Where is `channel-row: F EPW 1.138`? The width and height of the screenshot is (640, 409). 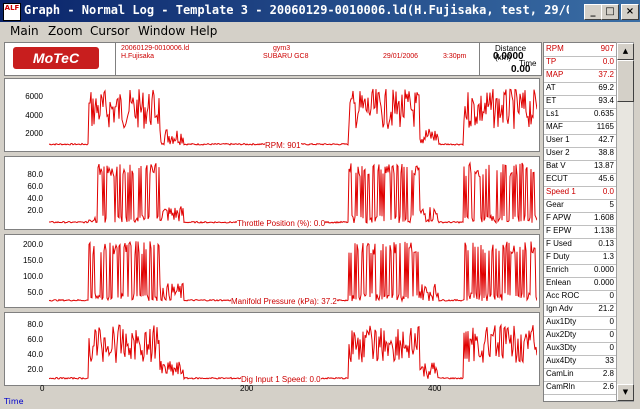 channel-row: F EPW 1.138 is located at coordinates (580, 232).